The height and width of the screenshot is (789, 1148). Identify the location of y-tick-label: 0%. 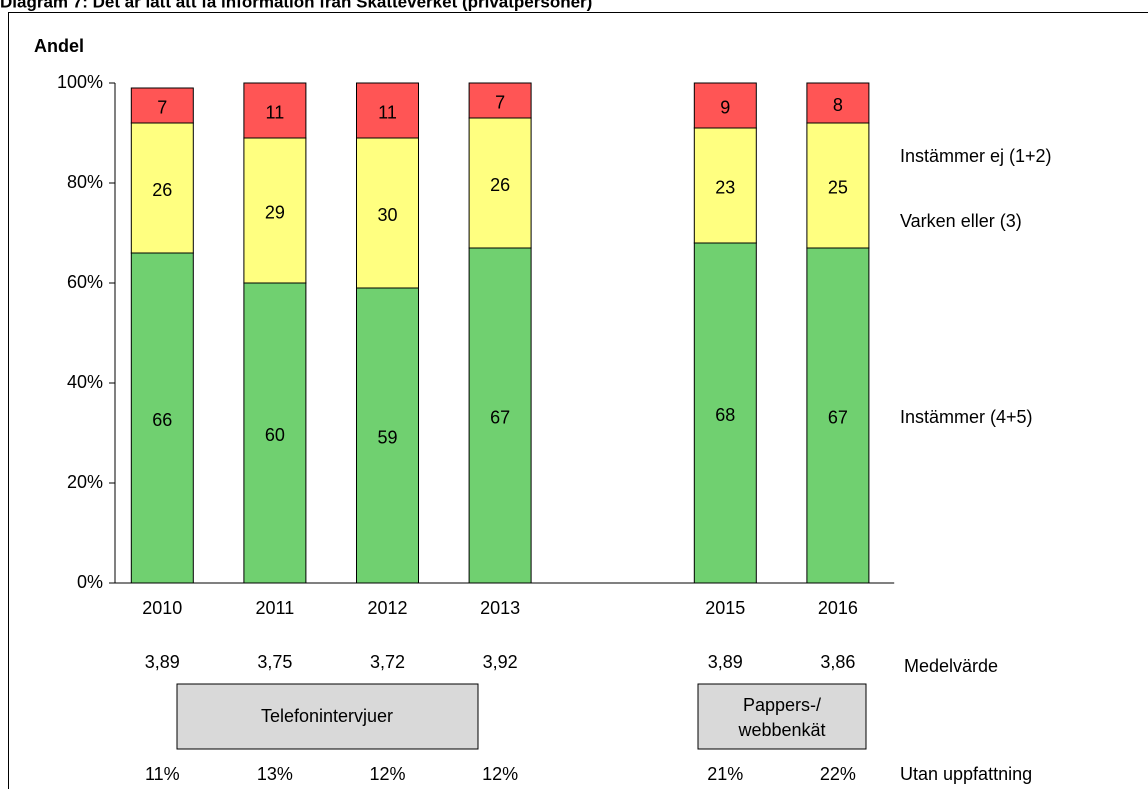
(90, 582).